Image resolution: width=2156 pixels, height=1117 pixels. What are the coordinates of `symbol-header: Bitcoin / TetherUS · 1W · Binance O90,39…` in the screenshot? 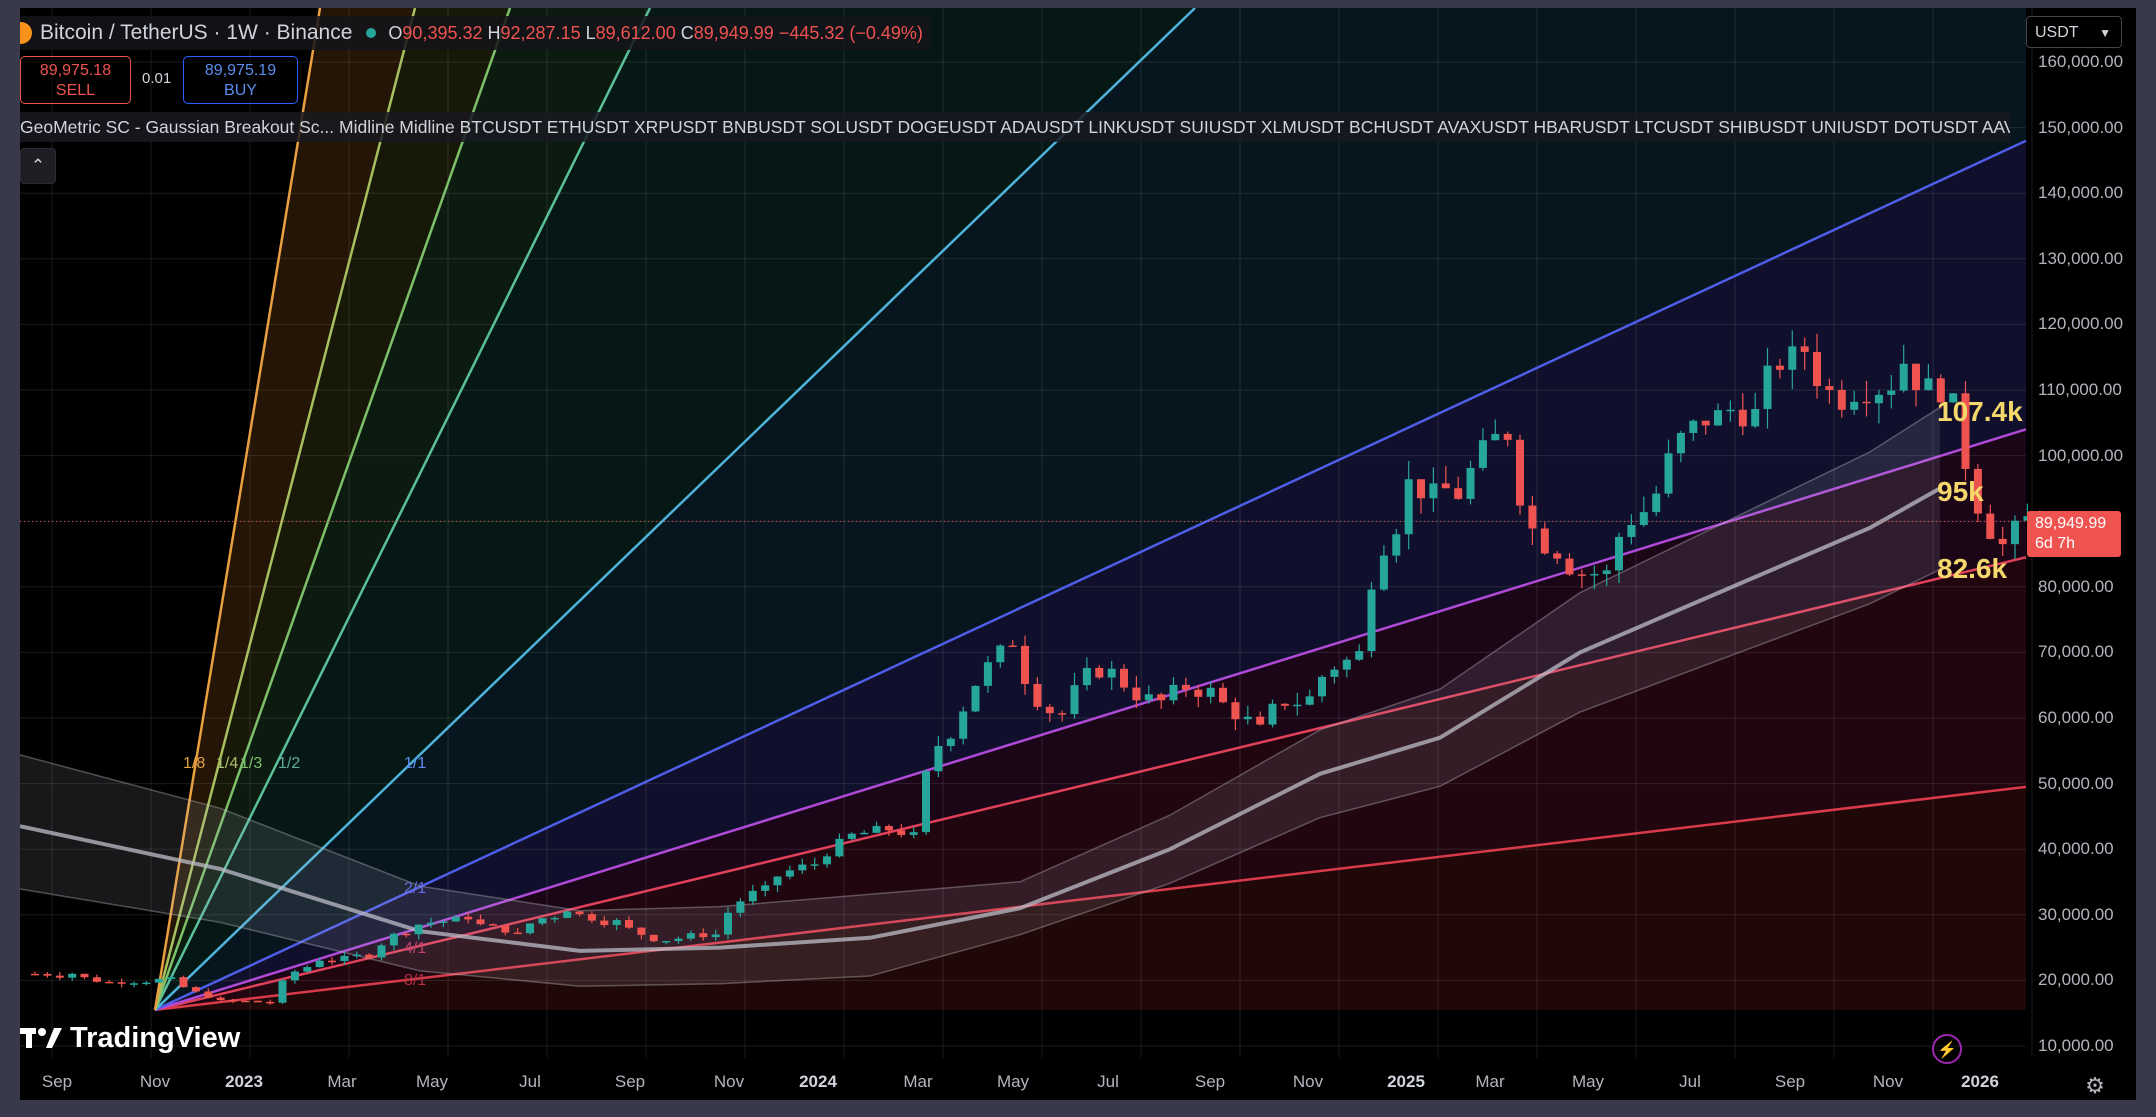 It's located at (475, 33).